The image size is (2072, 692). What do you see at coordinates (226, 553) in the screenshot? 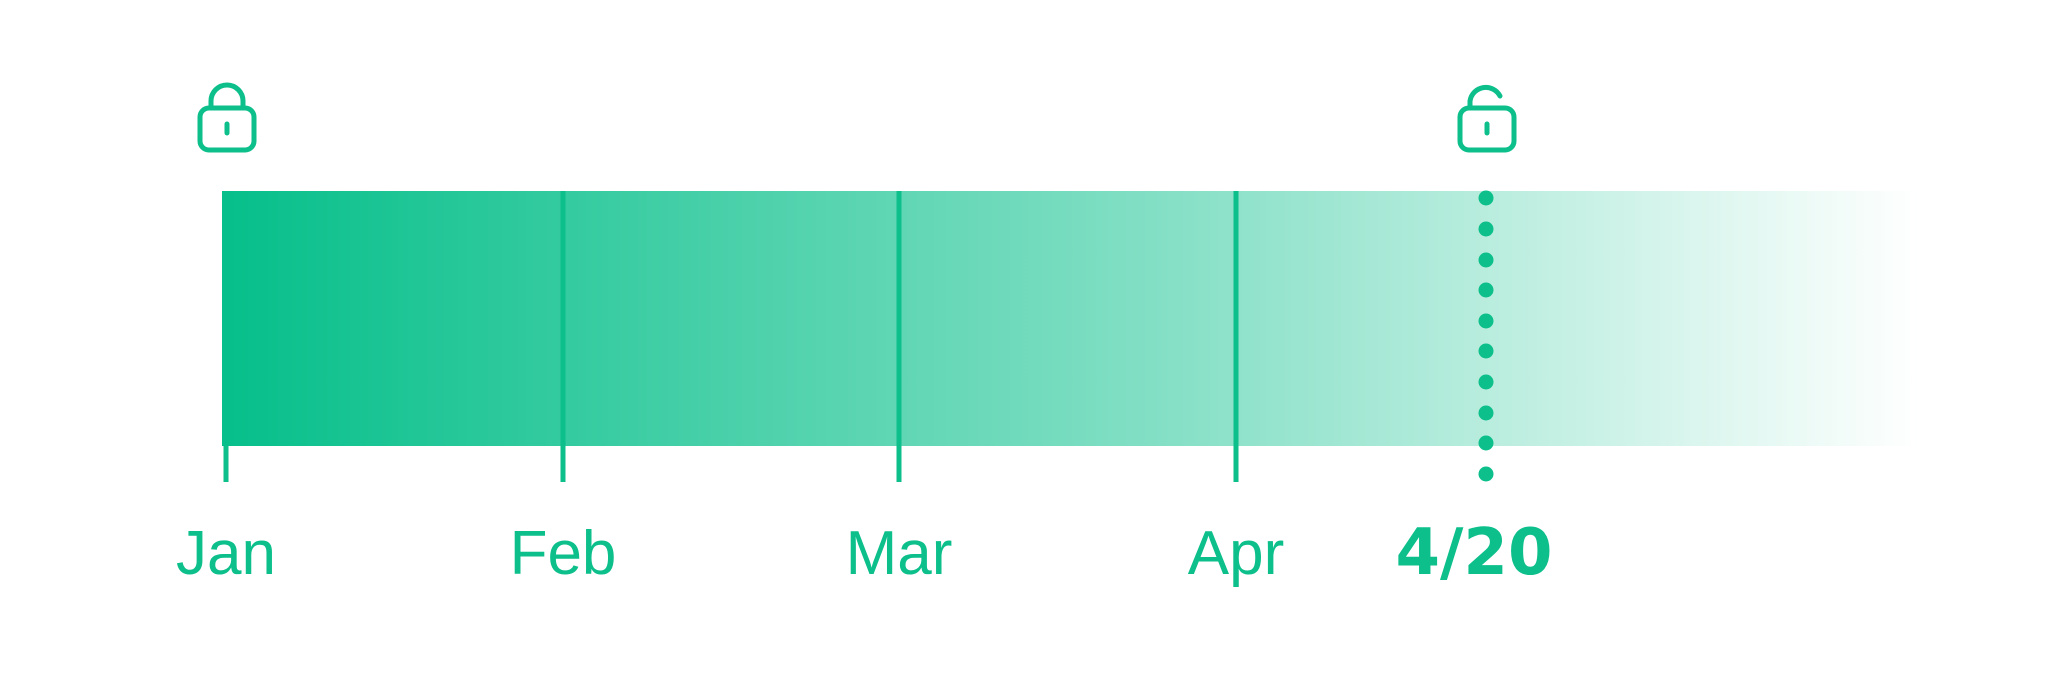
I see `month-label-jan: Jan` at bounding box center [226, 553].